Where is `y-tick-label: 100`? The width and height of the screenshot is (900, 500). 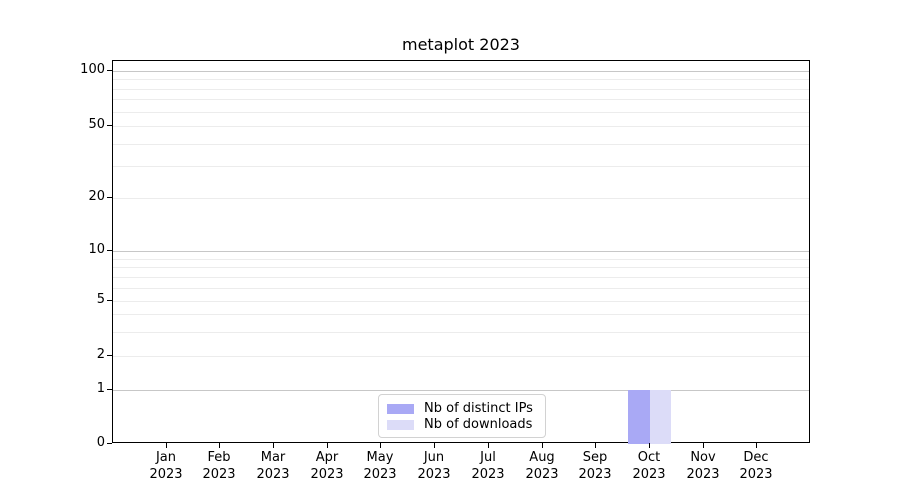
y-tick-label: 100 is located at coordinates (92, 69).